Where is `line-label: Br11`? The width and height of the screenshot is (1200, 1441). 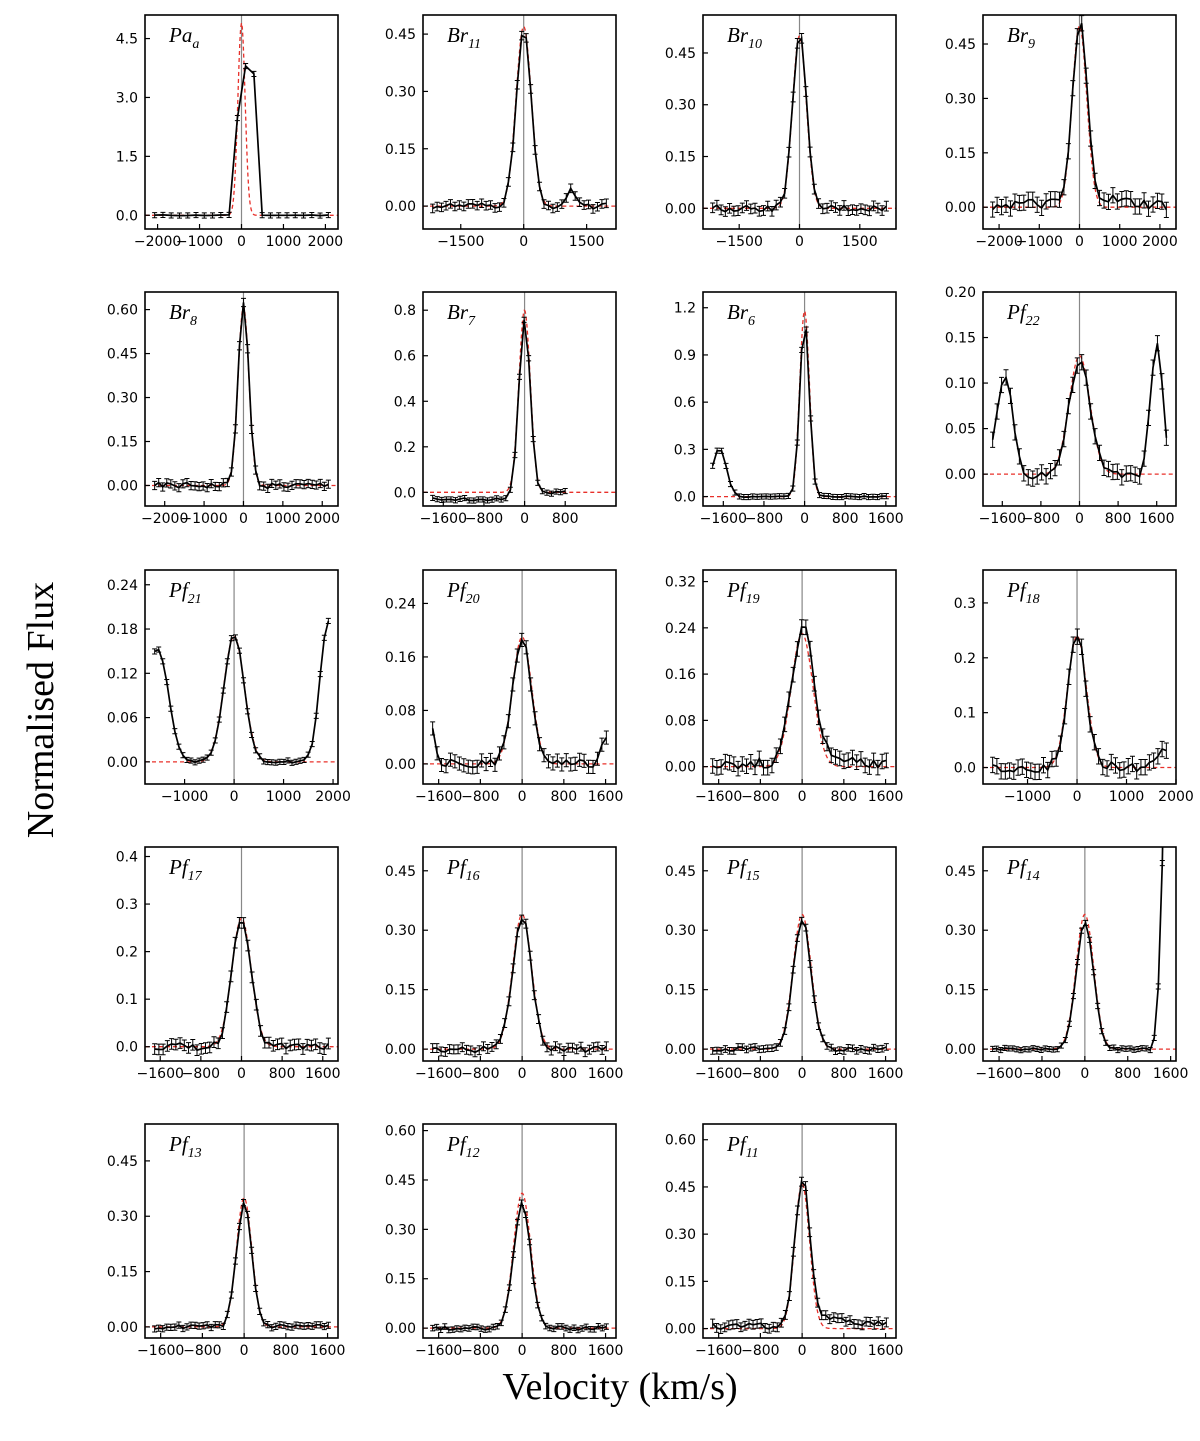
line-label: Br11 is located at coordinates (464, 37).